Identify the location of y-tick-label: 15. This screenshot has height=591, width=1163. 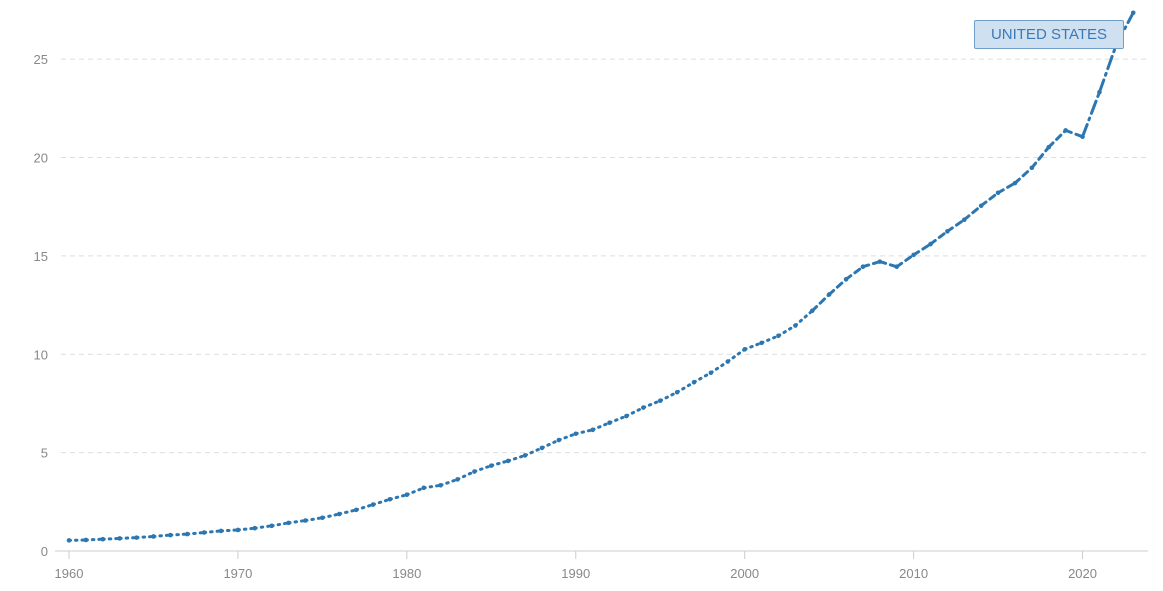
(41, 256).